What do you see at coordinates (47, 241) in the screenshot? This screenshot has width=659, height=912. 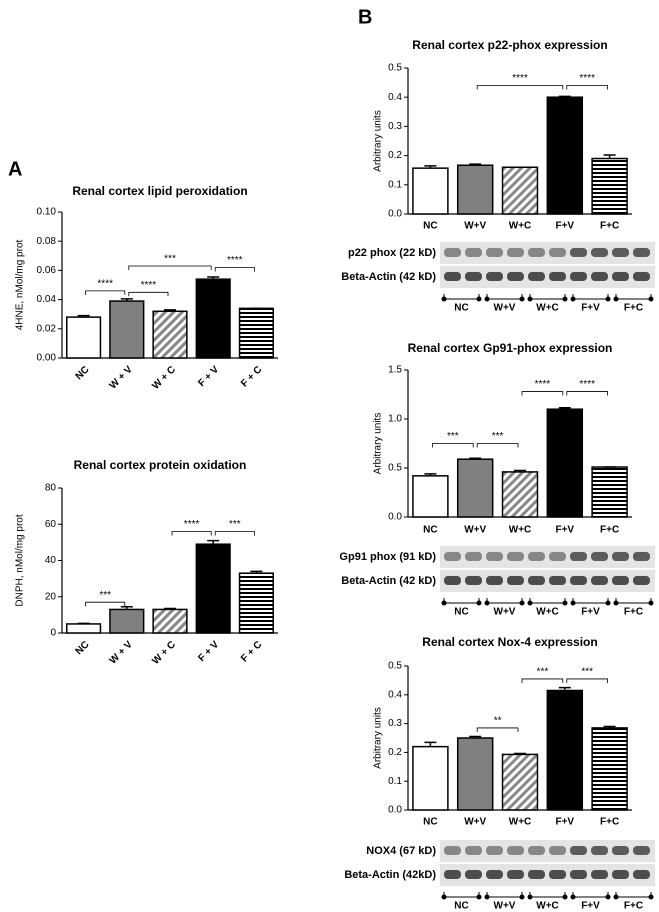 I see `y-tick-label: 0.08` at bounding box center [47, 241].